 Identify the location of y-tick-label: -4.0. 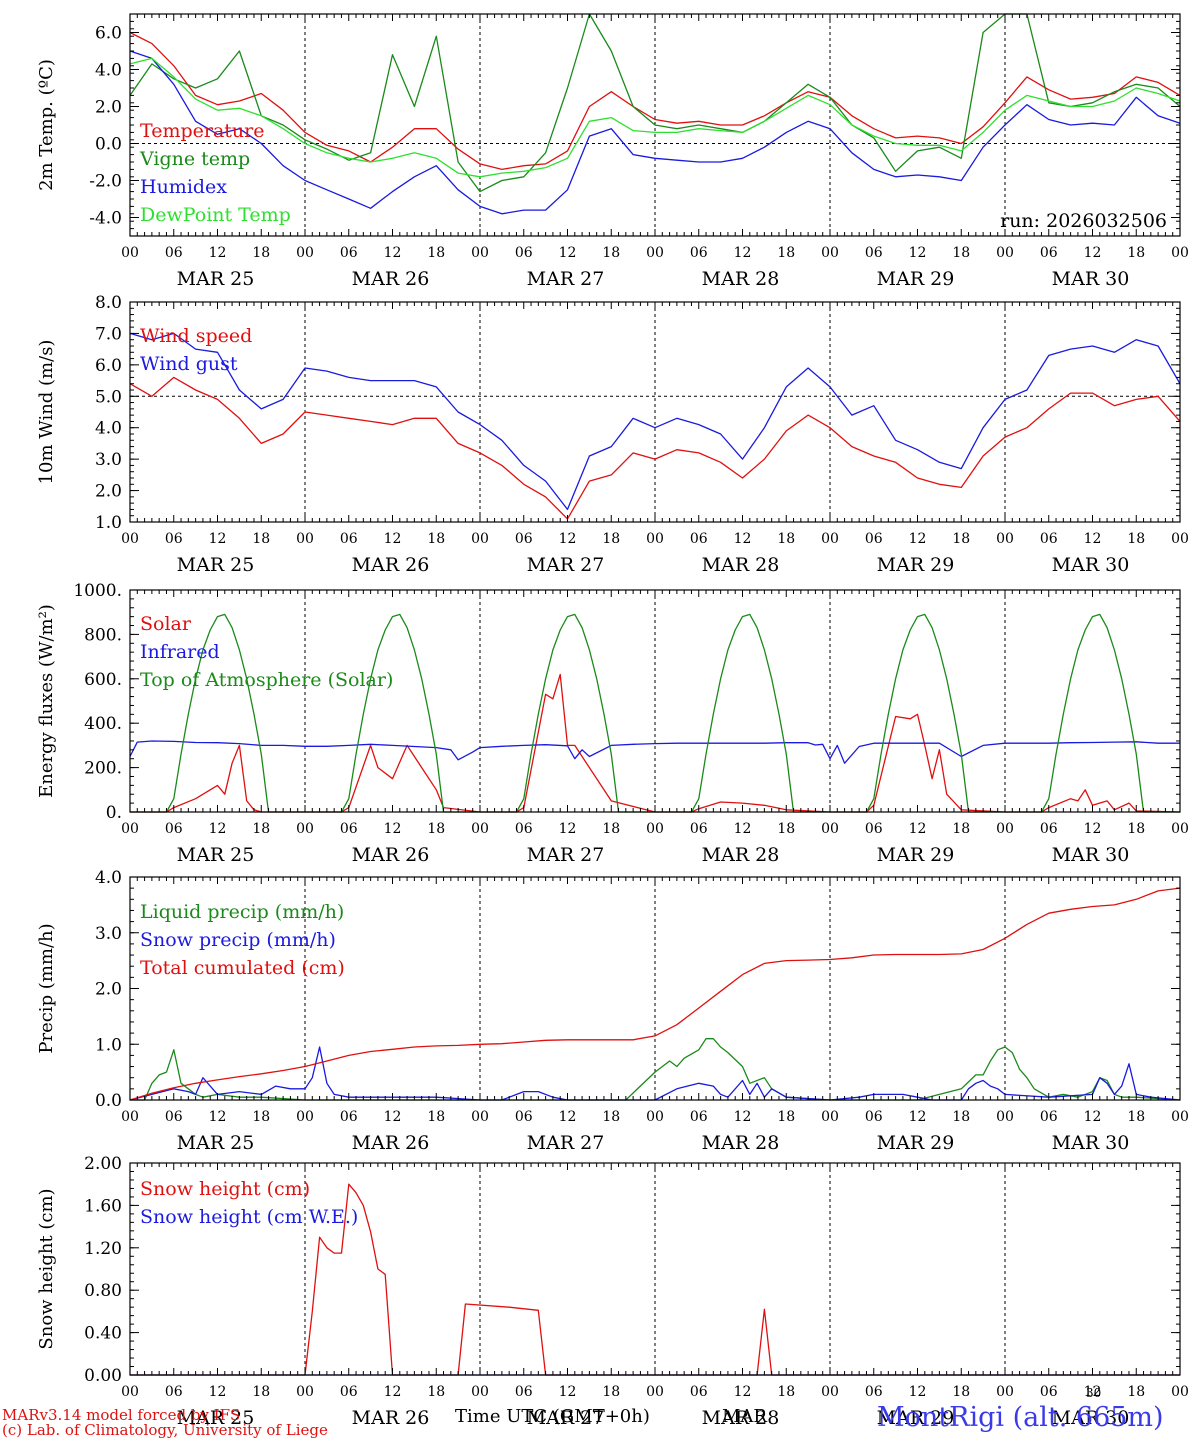
(105, 219).